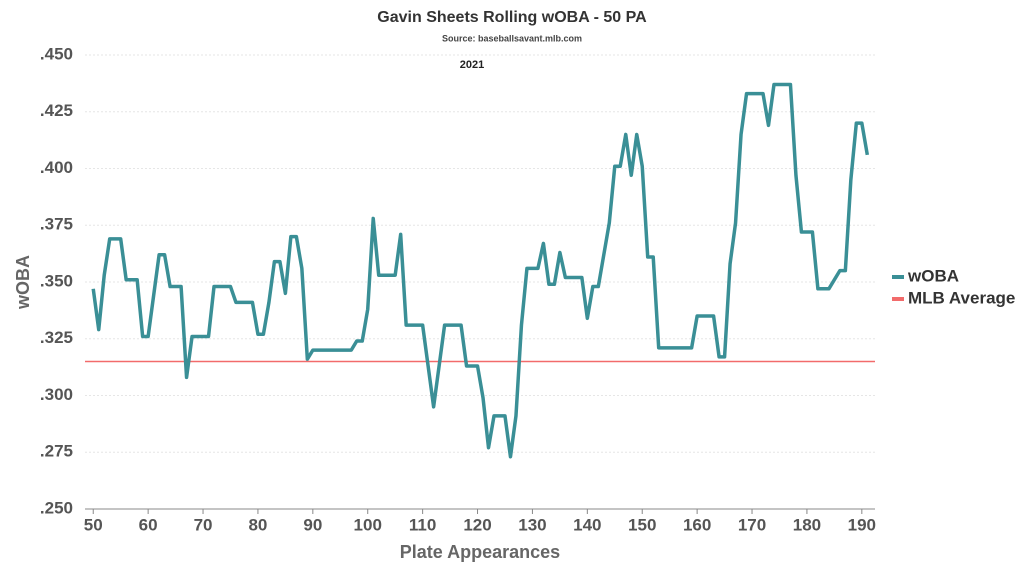 The height and width of the screenshot is (576, 1024). What do you see at coordinates (472, 65) in the screenshot?
I see `year-annotation: 2021` at bounding box center [472, 65].